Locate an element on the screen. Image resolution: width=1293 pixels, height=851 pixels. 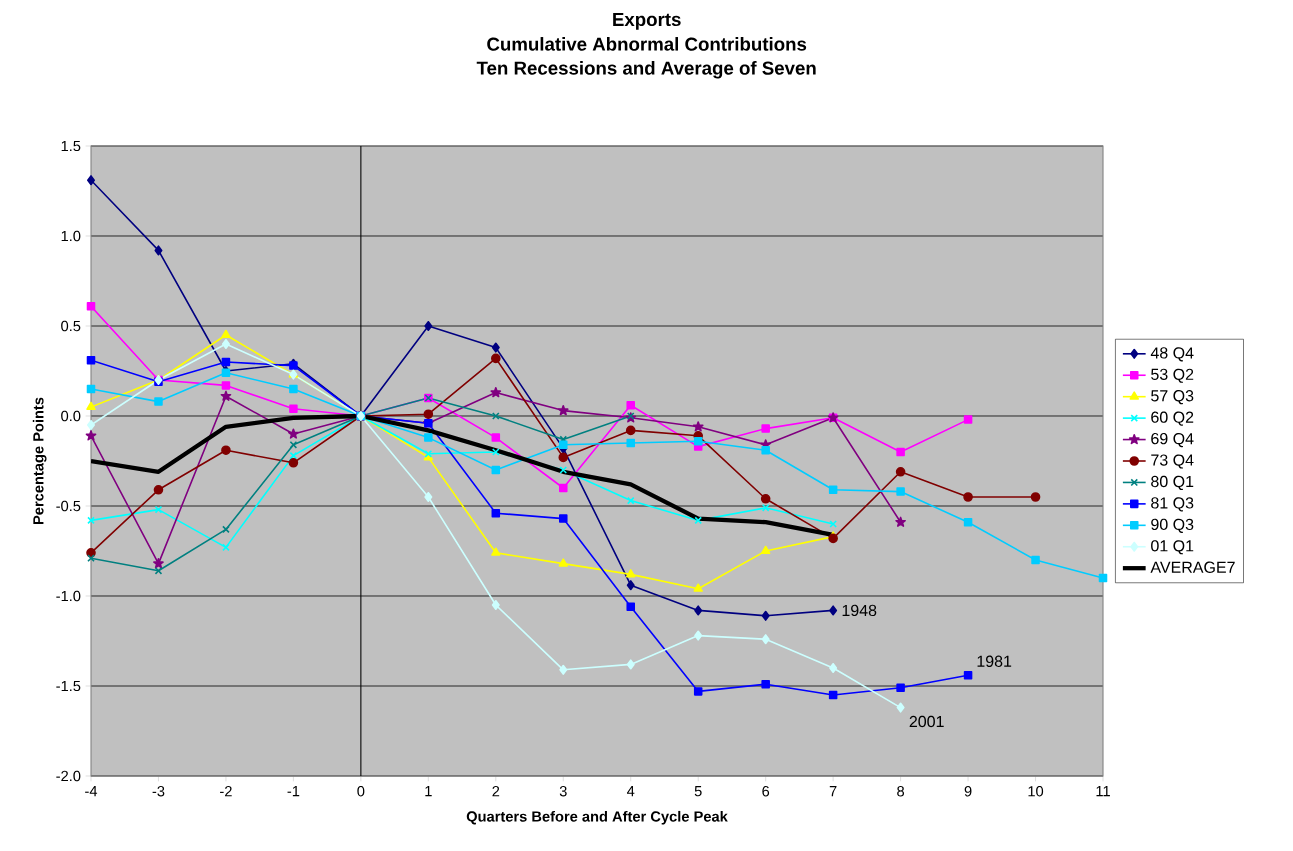
x-tick-label: 5 is located at coordinates (698, 791).